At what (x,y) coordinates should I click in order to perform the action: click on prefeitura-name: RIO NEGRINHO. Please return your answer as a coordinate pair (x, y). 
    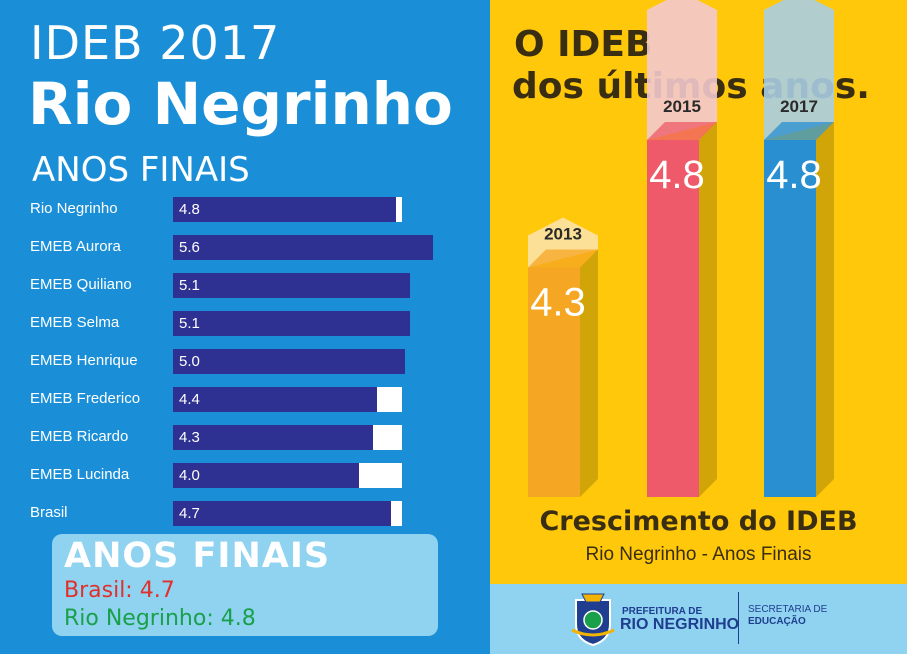
    Looking at the image, I should click on (680, 624).